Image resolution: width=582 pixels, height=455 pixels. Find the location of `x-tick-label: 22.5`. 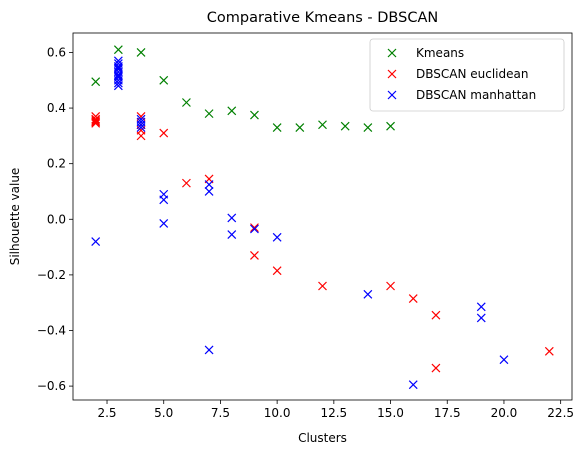

x-tick-label: 22.5 is located at coordinates (560, 413).